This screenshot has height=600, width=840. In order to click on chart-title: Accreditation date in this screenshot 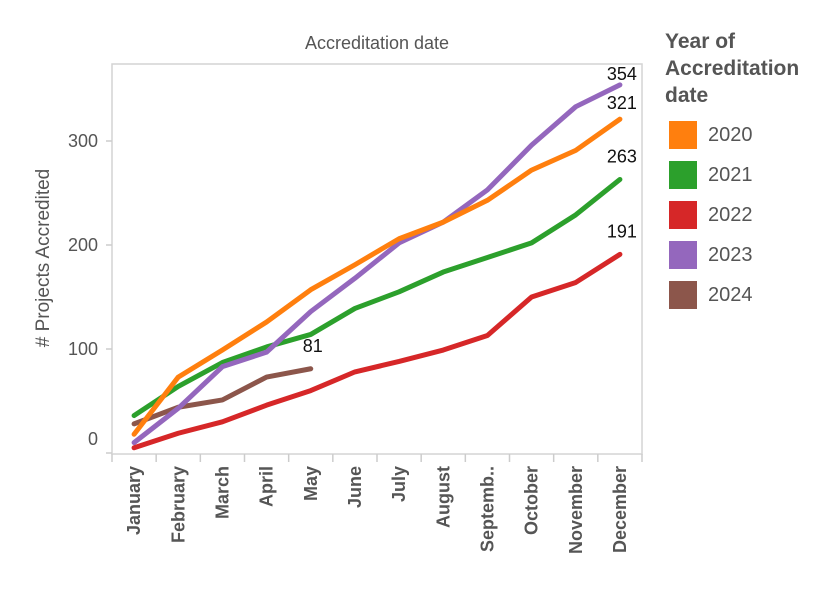, I will do `click(377, 43)`.